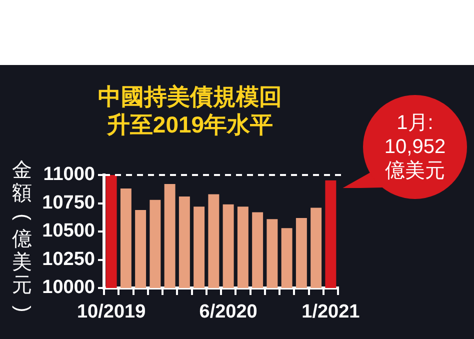 This screenshot has height=339, width=474. I want to click on y-axis-title: 金額(億美元), so click(22, 236).